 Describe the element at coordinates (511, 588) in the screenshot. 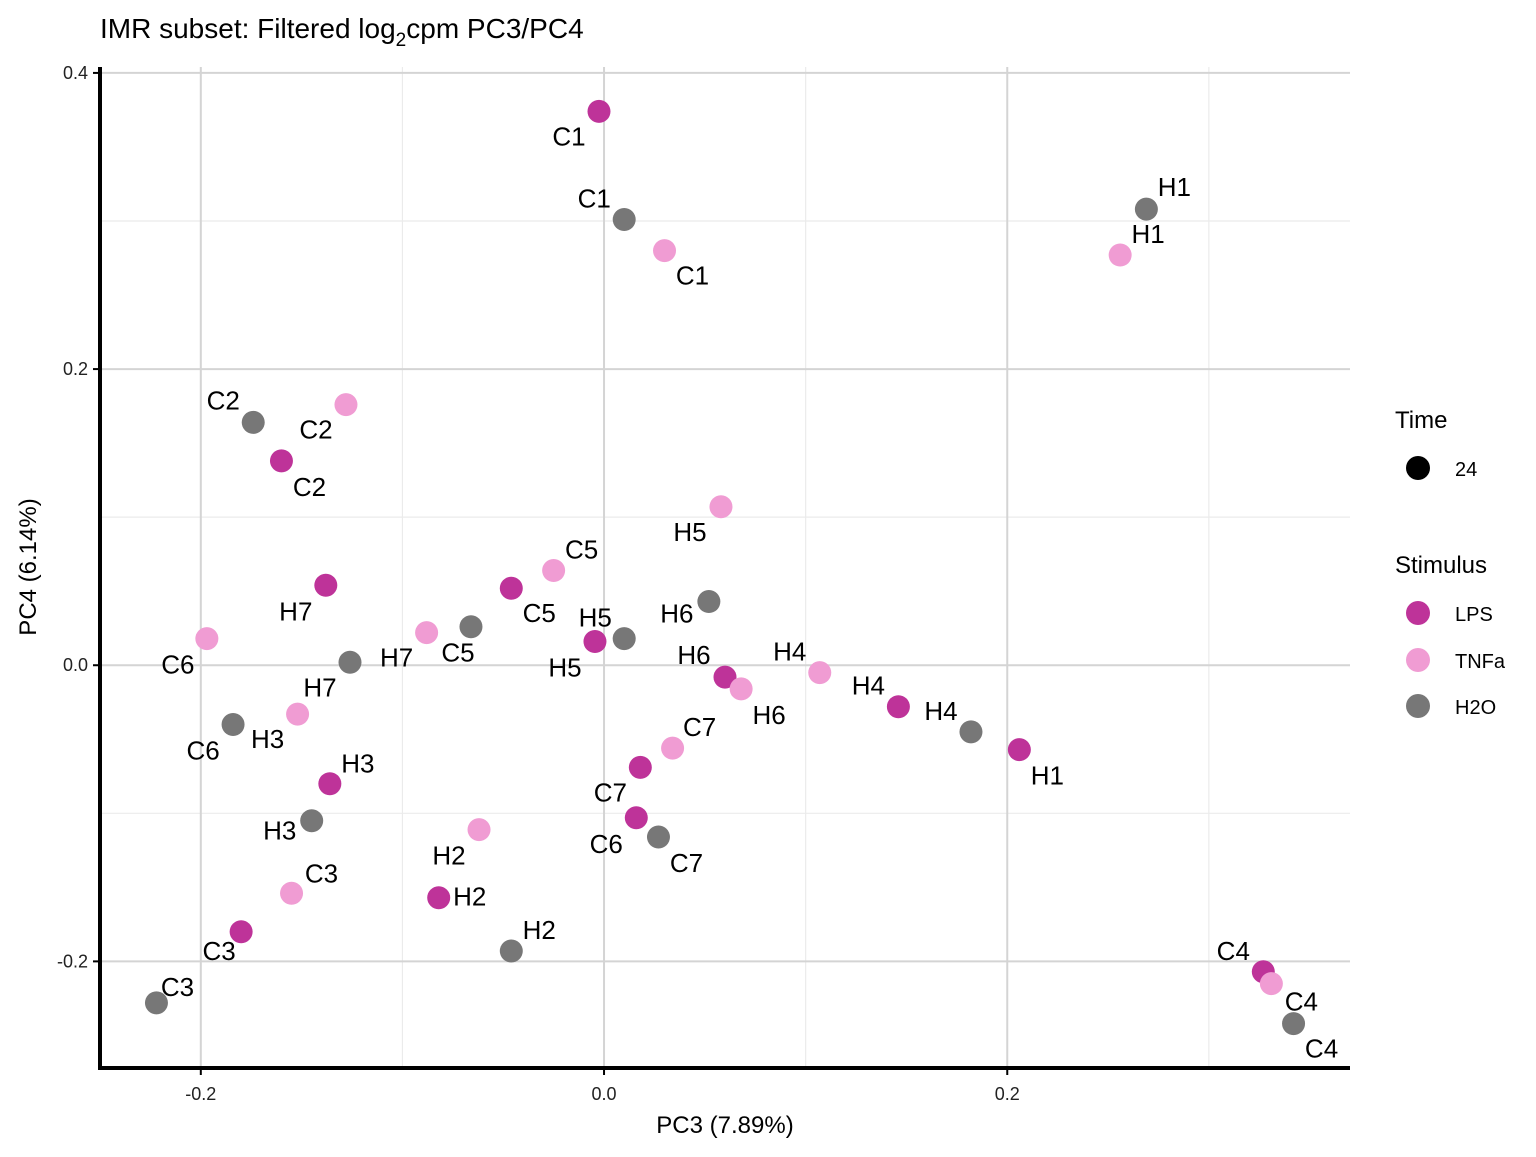

I see `point-lps-c5` at that location.